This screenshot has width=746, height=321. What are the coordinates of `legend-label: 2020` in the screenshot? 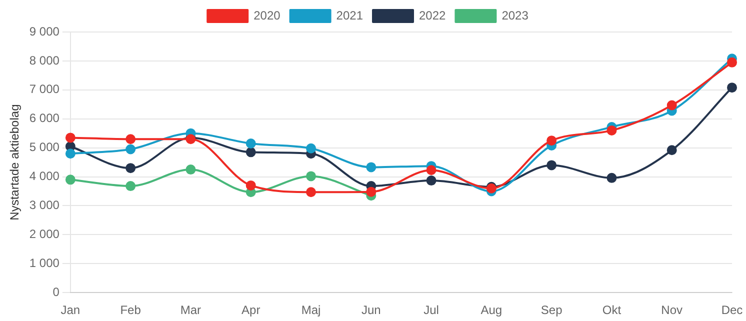 It's located at (267, 15).